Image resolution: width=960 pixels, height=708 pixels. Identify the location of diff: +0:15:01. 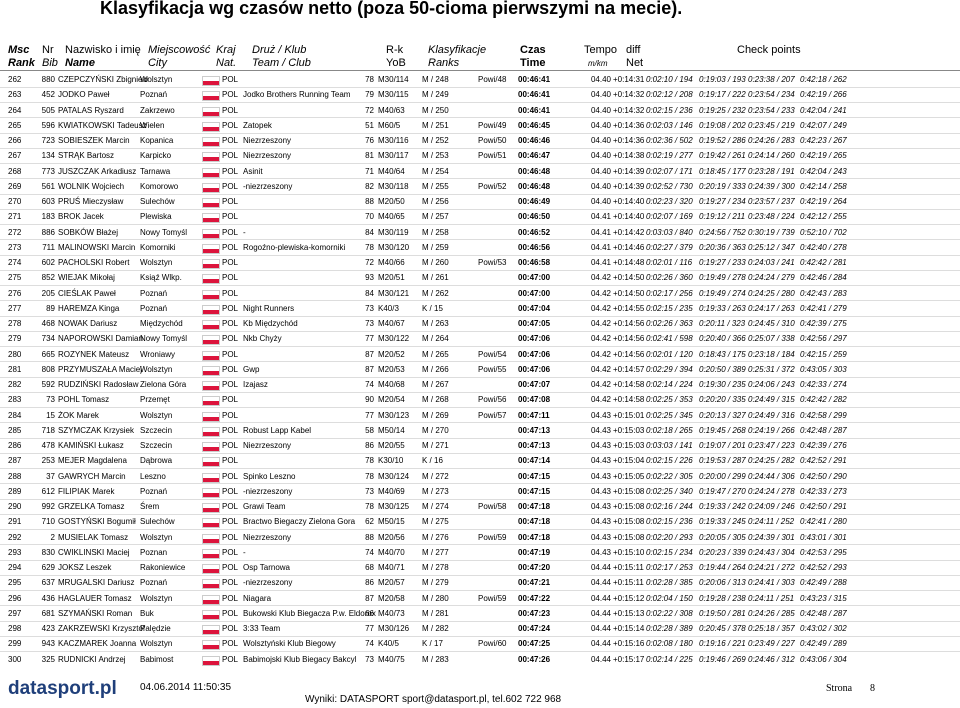
(629, 415).